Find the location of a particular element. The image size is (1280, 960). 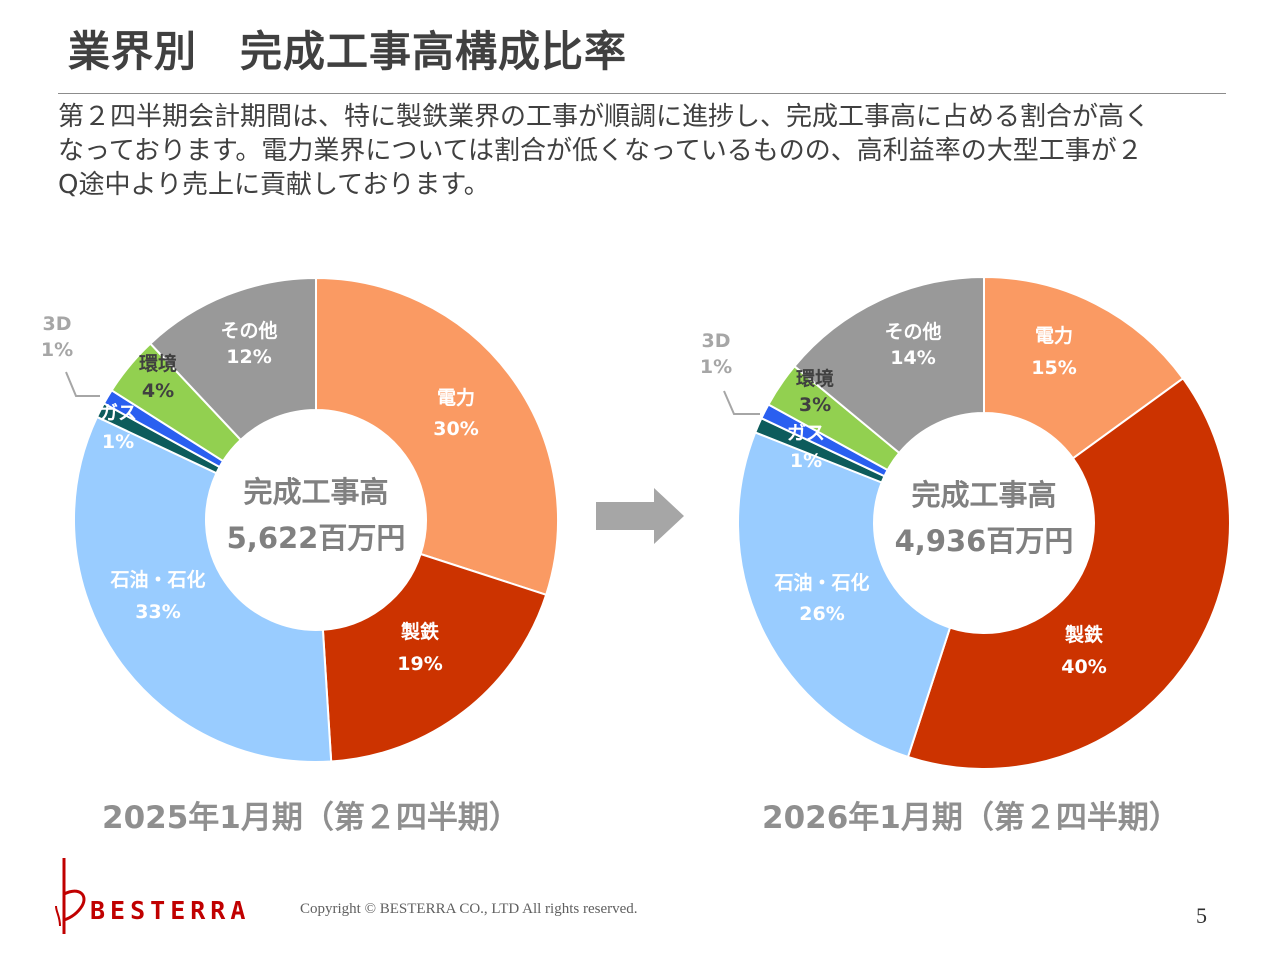

slice-name-0-3: 3D is located at coordinates (57, 324).